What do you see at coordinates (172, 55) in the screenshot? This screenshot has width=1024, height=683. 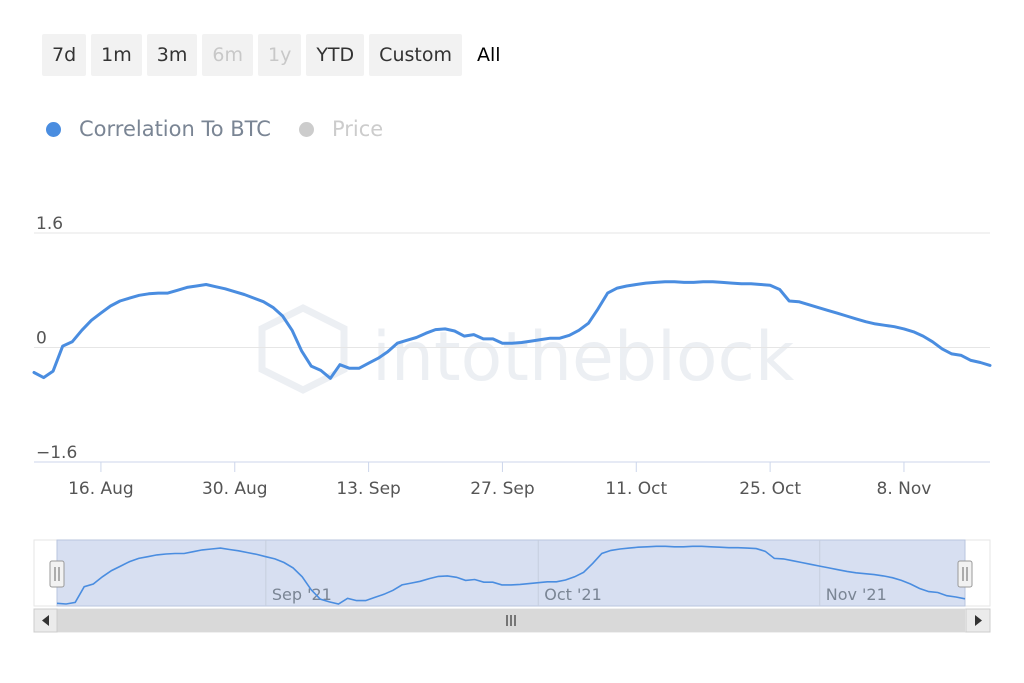 I see `range-button-3m: 3m` at bounding box center [172, 55].